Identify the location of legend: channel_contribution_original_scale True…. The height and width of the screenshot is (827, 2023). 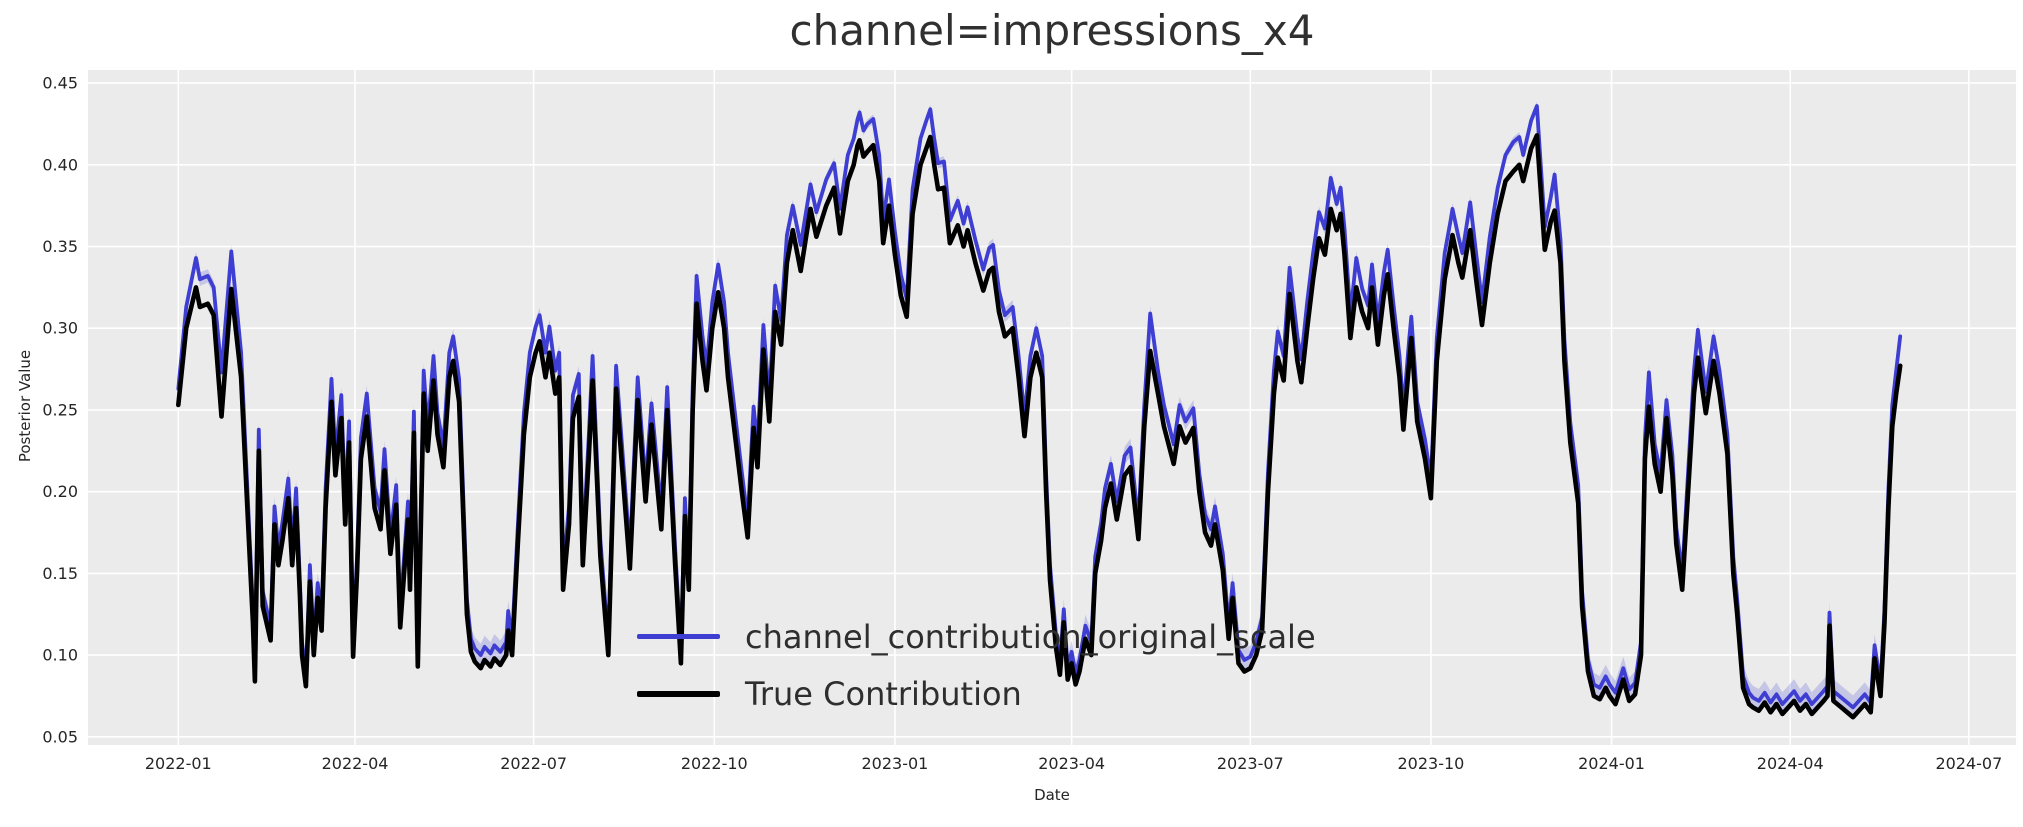
(976, 665).